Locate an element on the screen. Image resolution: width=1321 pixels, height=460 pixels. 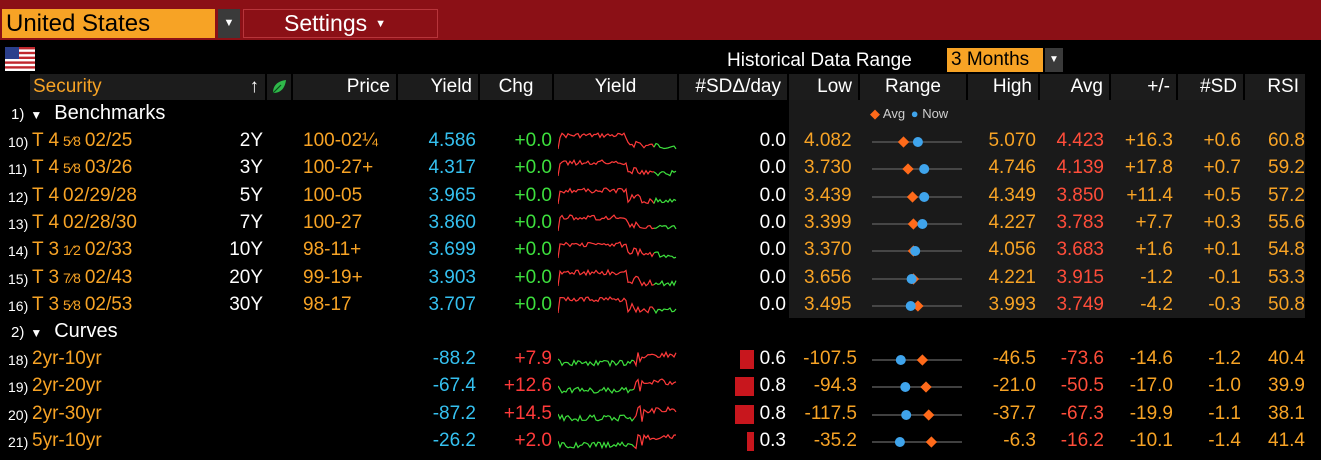
sd-bar is located at coordinates (744, 387).